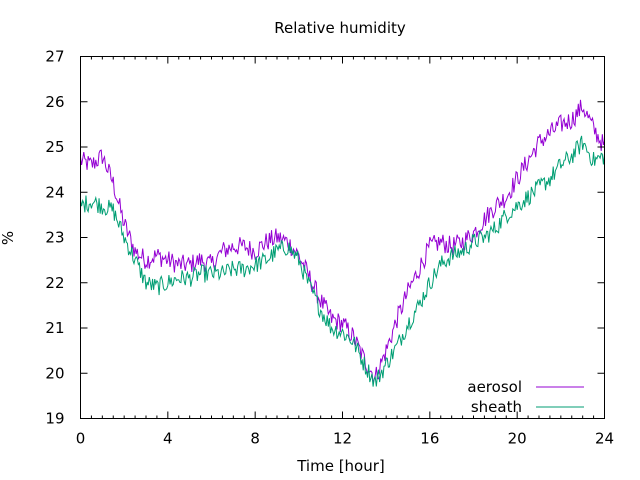 This screenshot has width=640, height=480. Describe the element at coordinates (496, 407) in the screenshot. I see `legend-label-sheath: sheath` at that location.